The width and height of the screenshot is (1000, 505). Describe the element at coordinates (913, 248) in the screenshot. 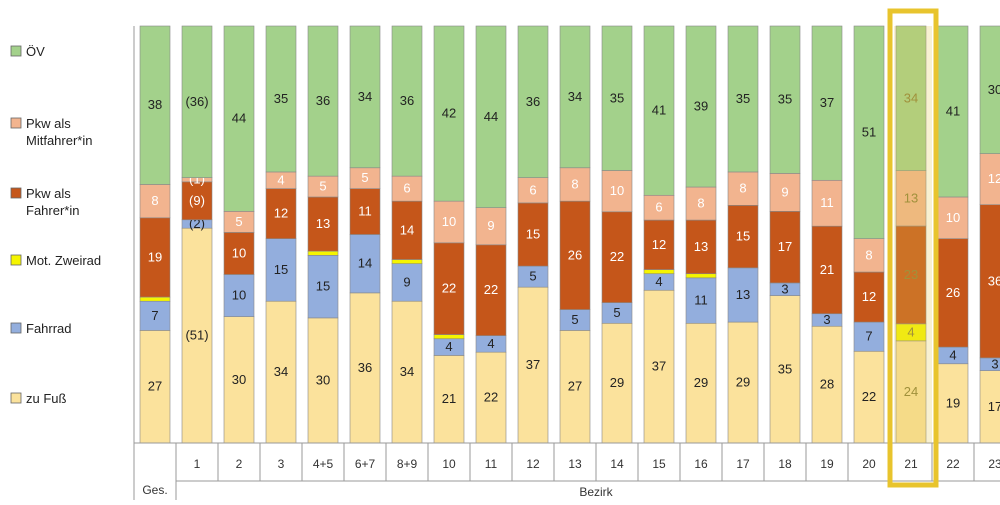

I see `highlight-frame` at that location.